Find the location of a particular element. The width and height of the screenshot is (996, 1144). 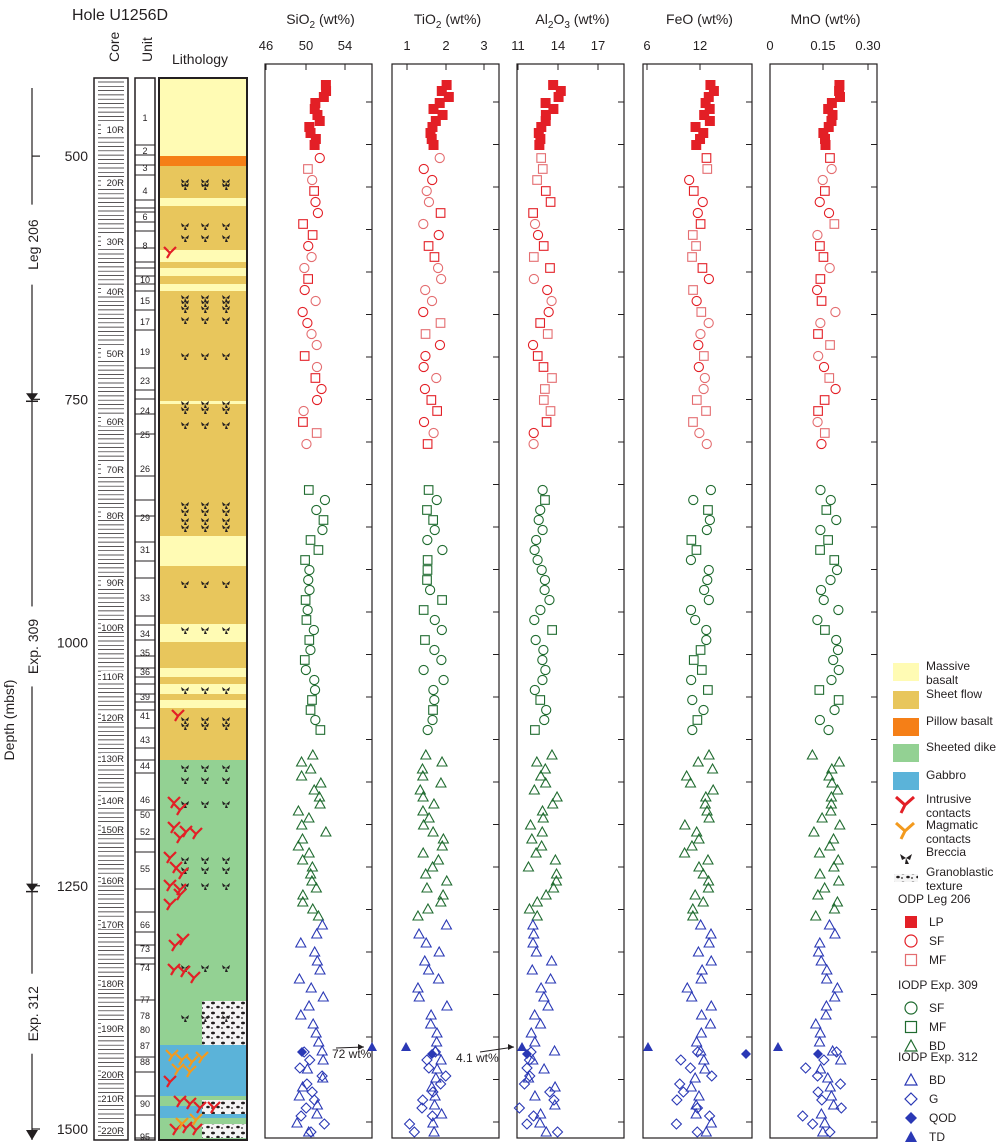

core-label: 20R is located at coordinates (116, 183).